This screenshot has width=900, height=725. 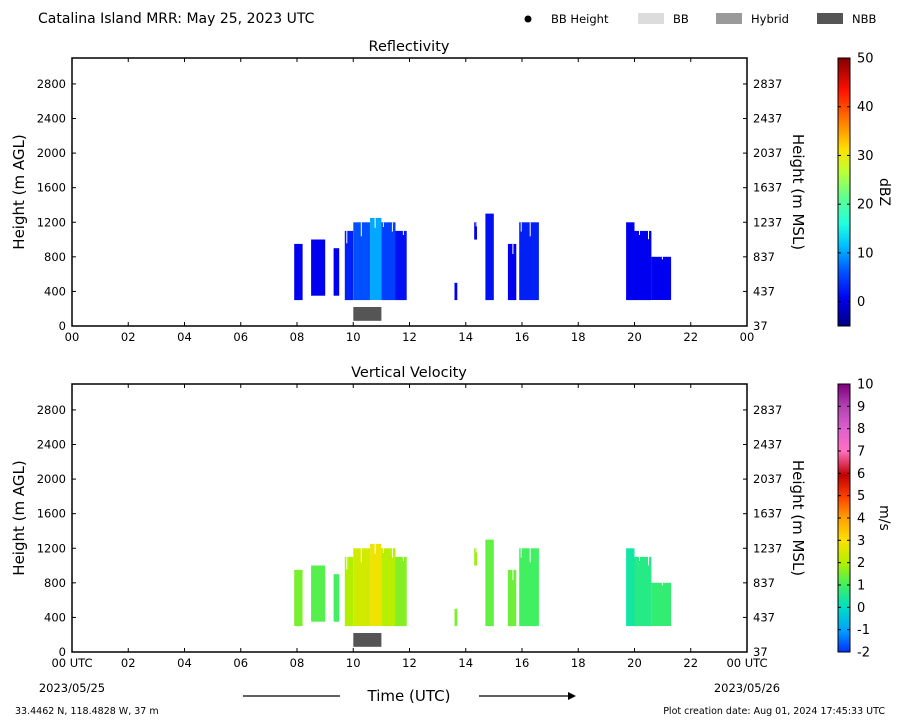 I want to click on velocity-colorbar-tick-label: 2, so click(x=861, y=563).